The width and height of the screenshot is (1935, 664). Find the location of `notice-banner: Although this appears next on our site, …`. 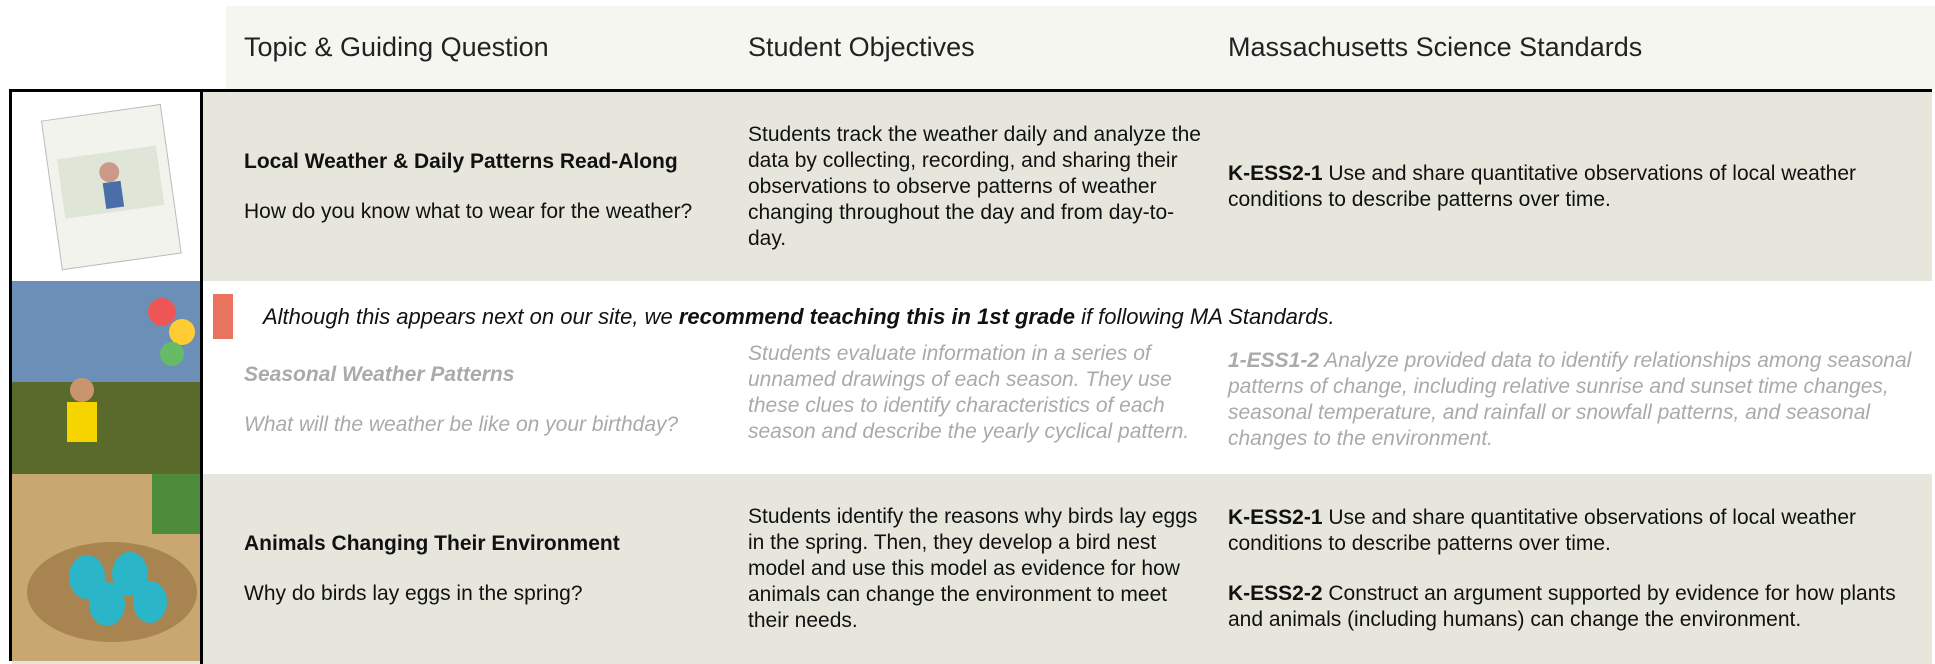

notice-banner: Although this appears next on our site, … is located at coordinates (1041, 316).